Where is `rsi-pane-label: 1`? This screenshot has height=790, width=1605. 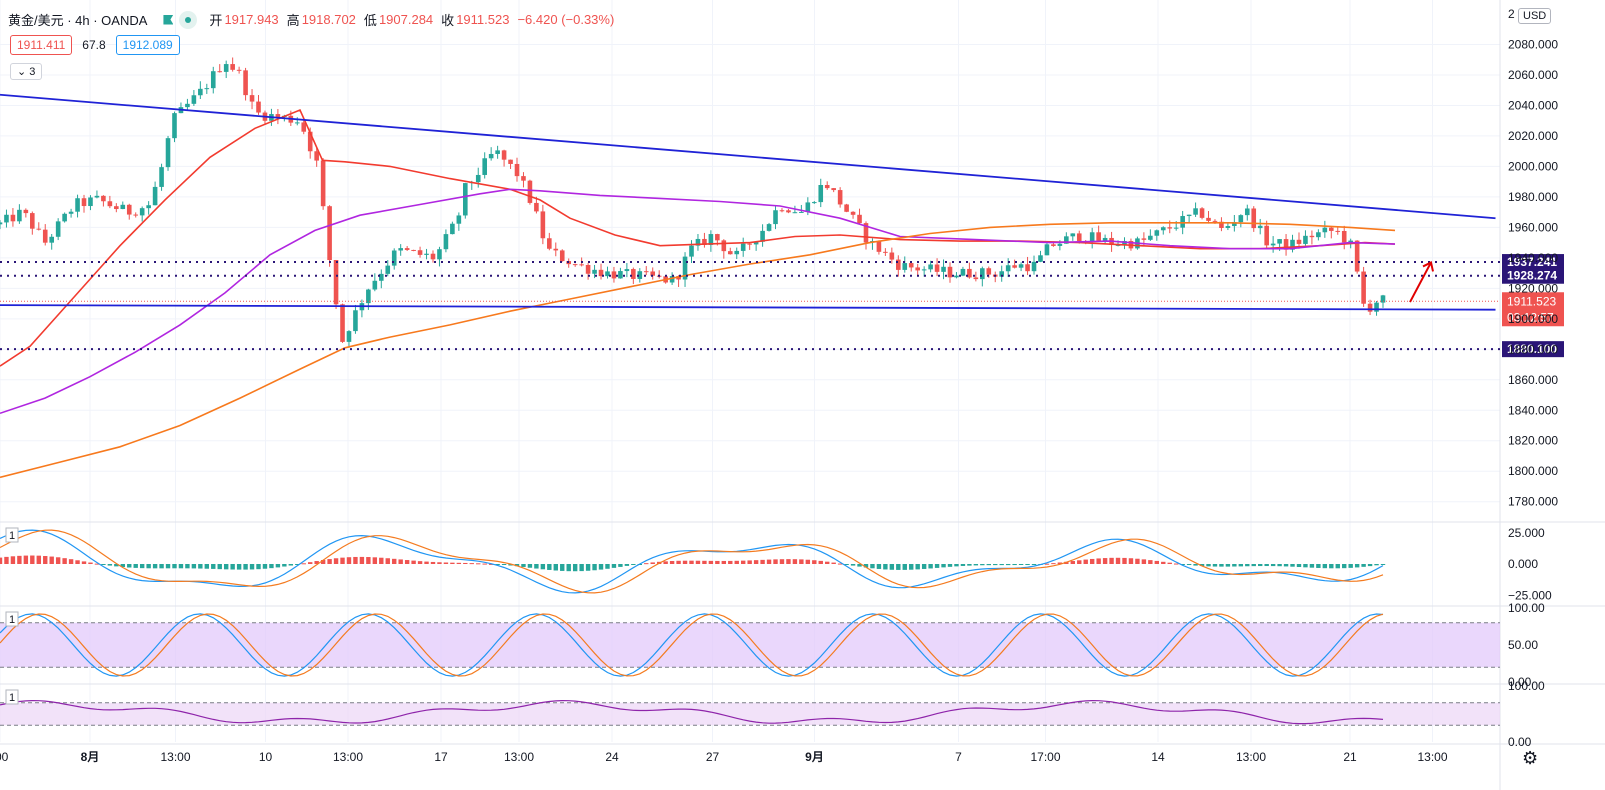 rsi-pane-label: 1 is located at coordinates (12, 698).